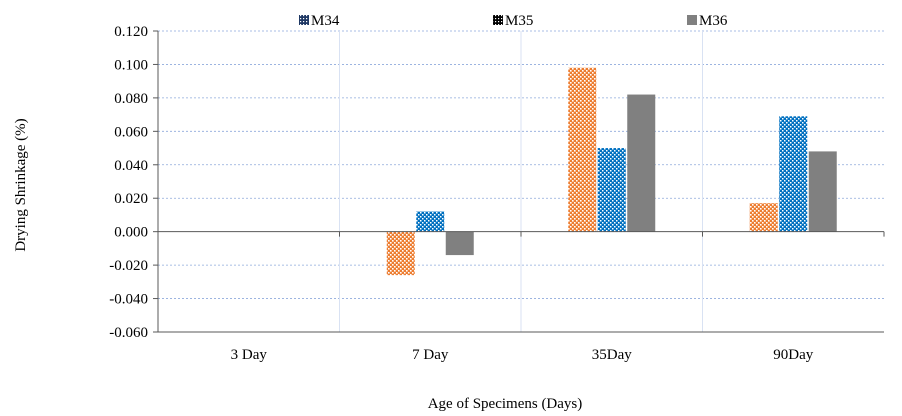 The width and height of the screenshot is (902, 416). I want to click on bar-m36-90day, so click(822, 191).